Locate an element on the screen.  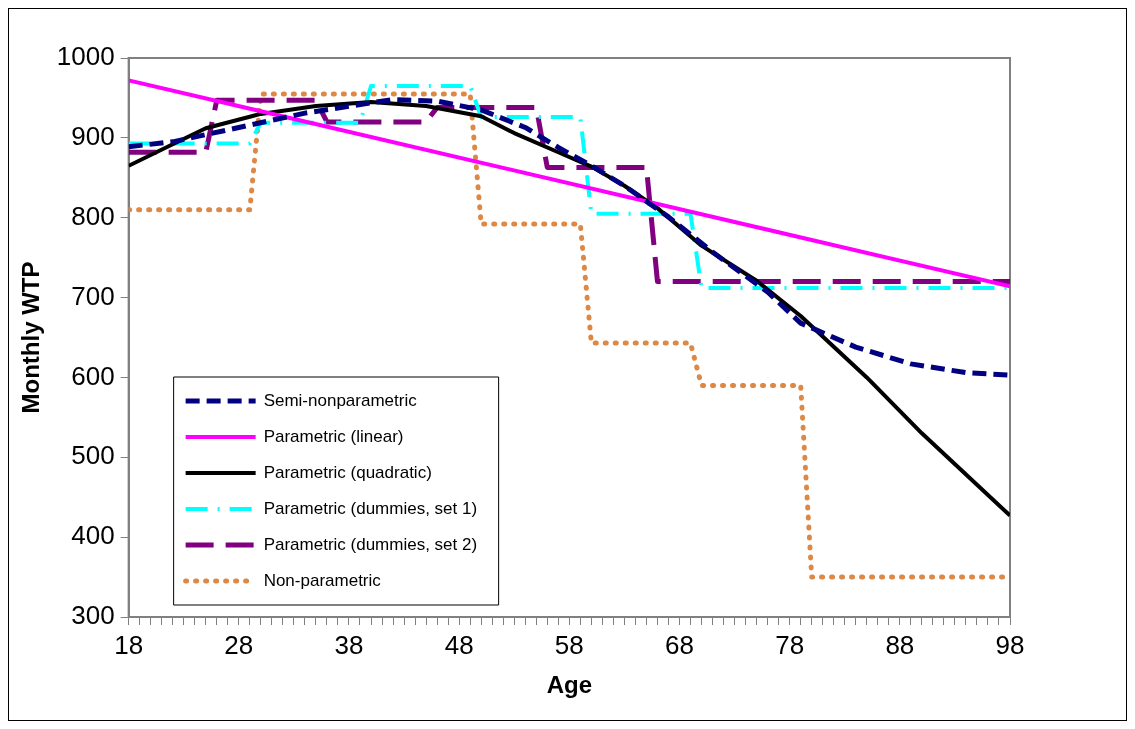
y-axis-title: Monthly WTP is located at coordinates (31, 337).